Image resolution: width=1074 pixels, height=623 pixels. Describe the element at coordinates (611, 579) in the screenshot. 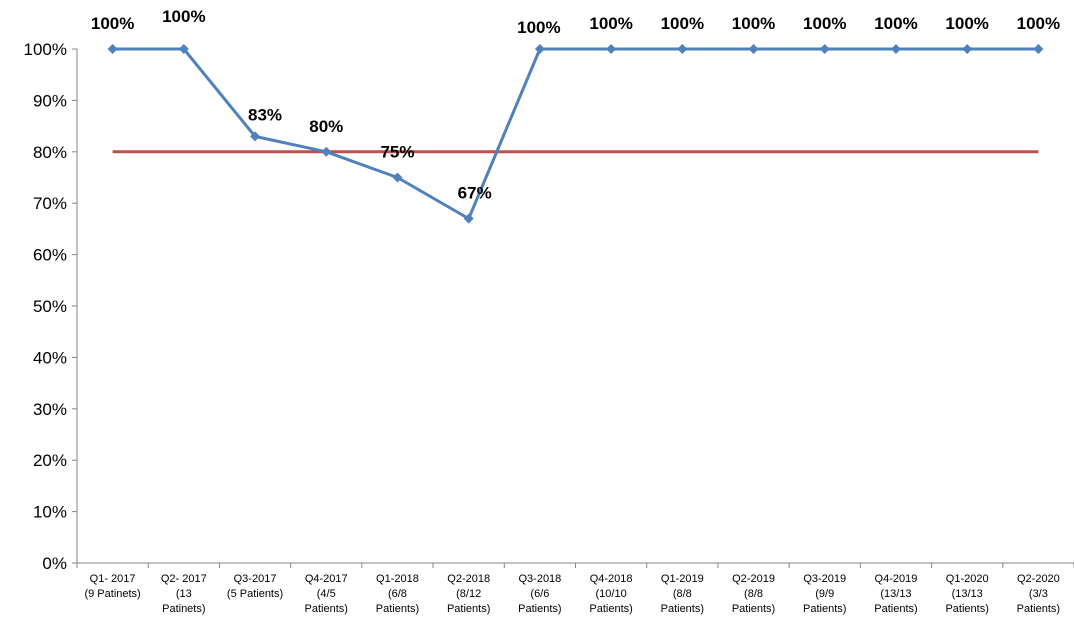

I see `x-tick-label-line: Q4-2018` at that location.